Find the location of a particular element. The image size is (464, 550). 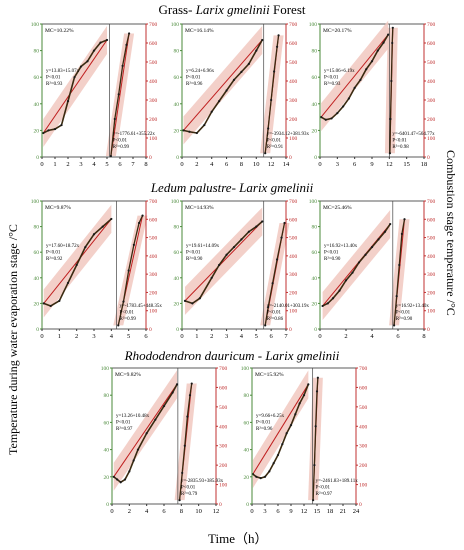

x-tick-label: 5 is located at coordinates (256, 336).